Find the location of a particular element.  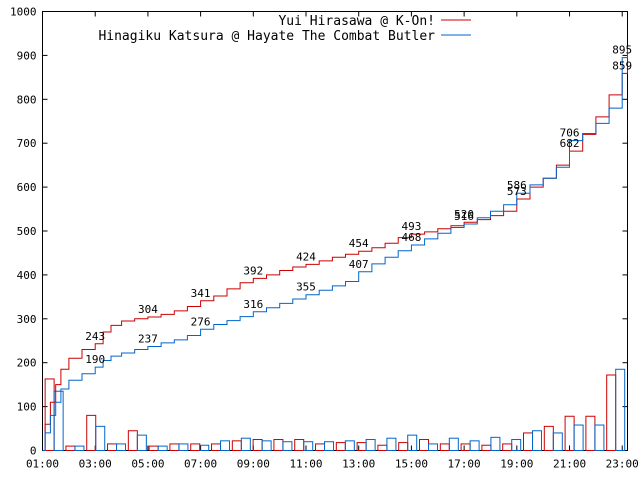

data-label: 573 is located at coordinates (517, 191).